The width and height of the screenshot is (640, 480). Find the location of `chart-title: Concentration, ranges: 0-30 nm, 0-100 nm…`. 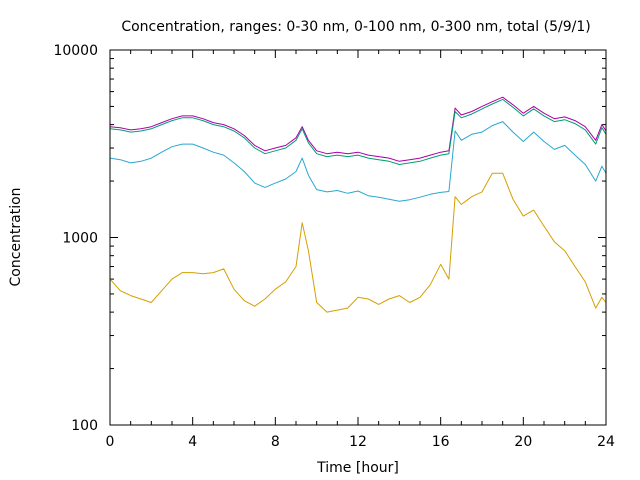

chart-title: Concentration, ranges: 0-30 nm, 0-100 nm… is located at coordinates (355, 27).